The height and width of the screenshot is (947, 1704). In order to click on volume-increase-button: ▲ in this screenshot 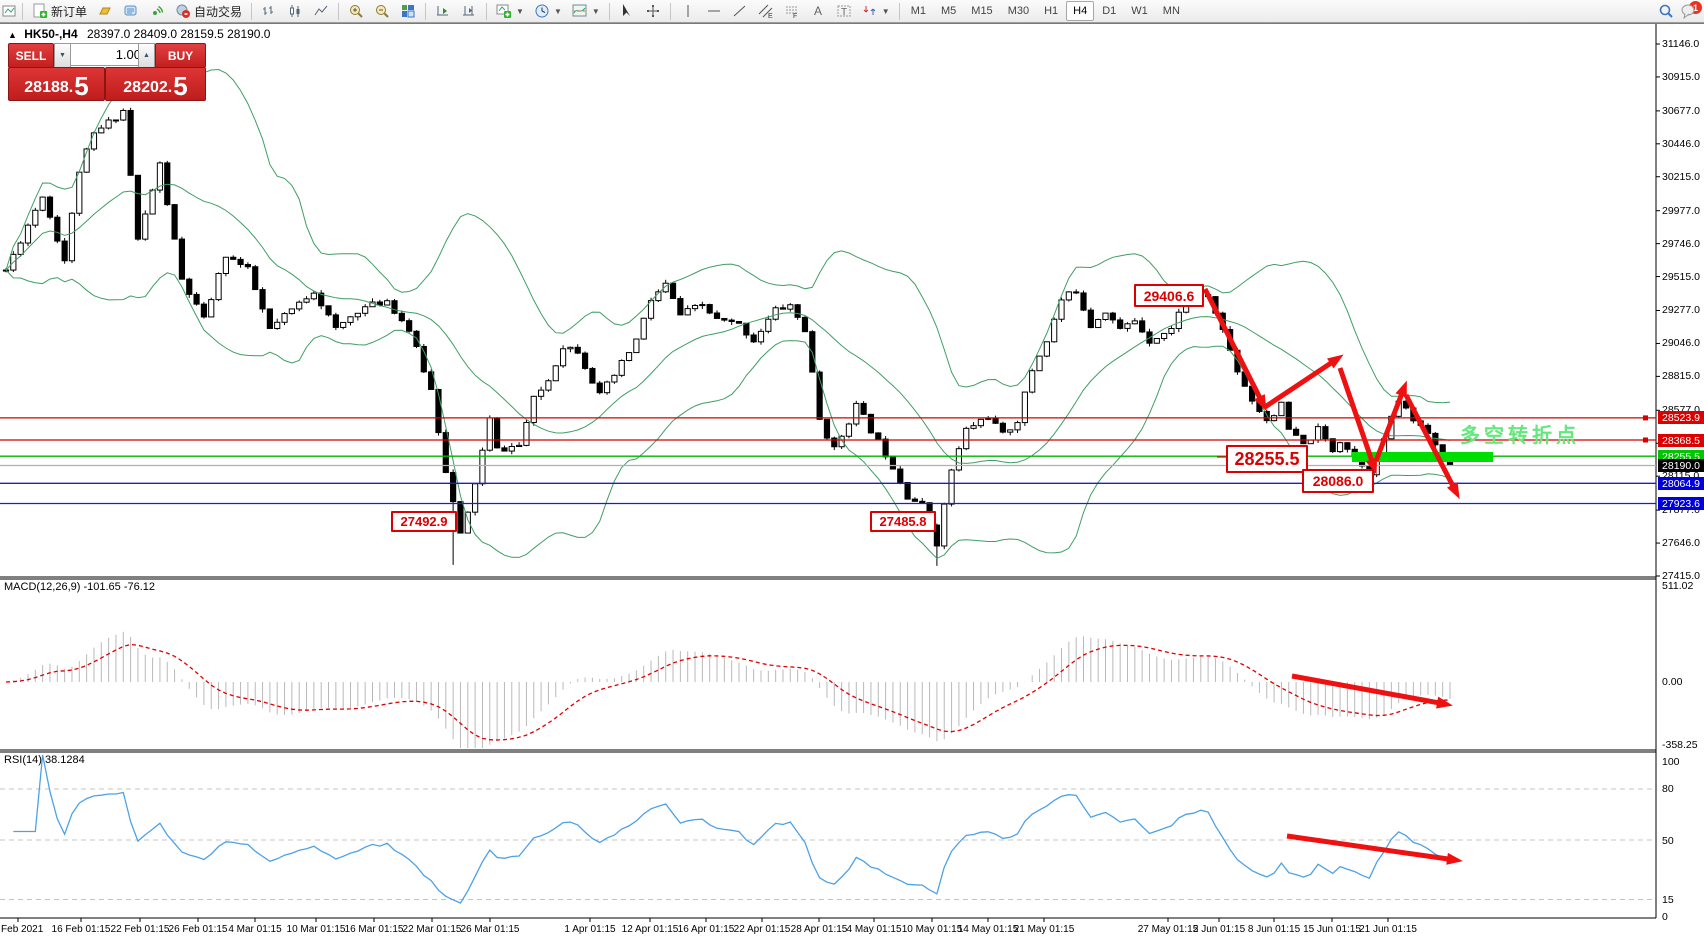, I will do `click(146, 55)`.